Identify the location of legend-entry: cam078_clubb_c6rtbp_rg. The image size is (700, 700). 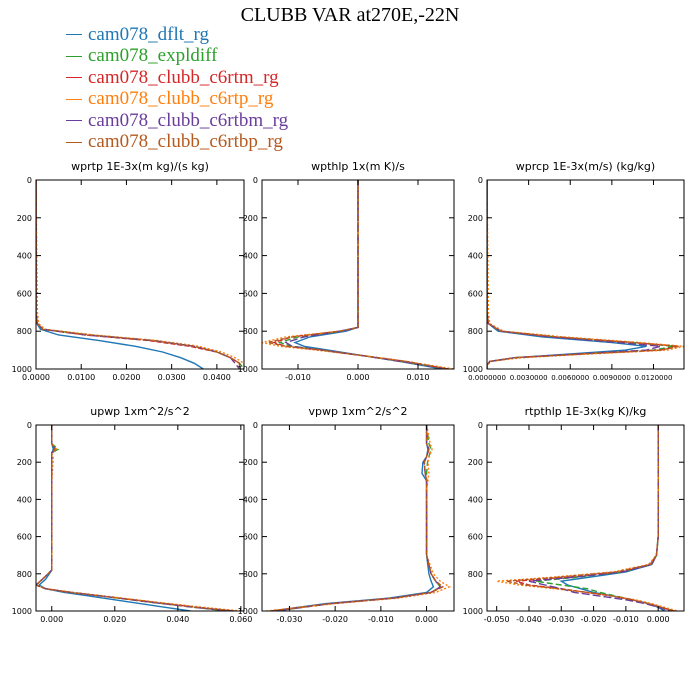
(177, 142).